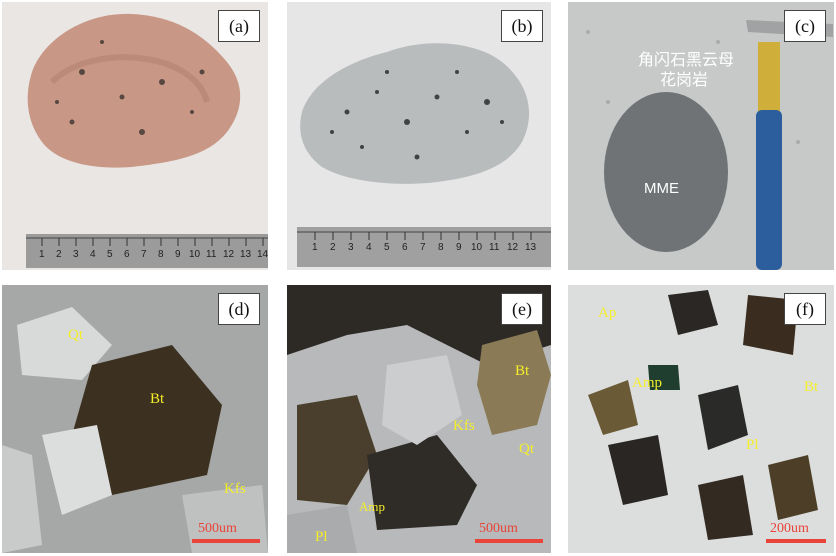 The width and height of the screenshot is (836, 556). What do you see at coordinates (522, 309) in the screenshot?
I see `panel-label-e: (e)` at bounding box center [522, 309].